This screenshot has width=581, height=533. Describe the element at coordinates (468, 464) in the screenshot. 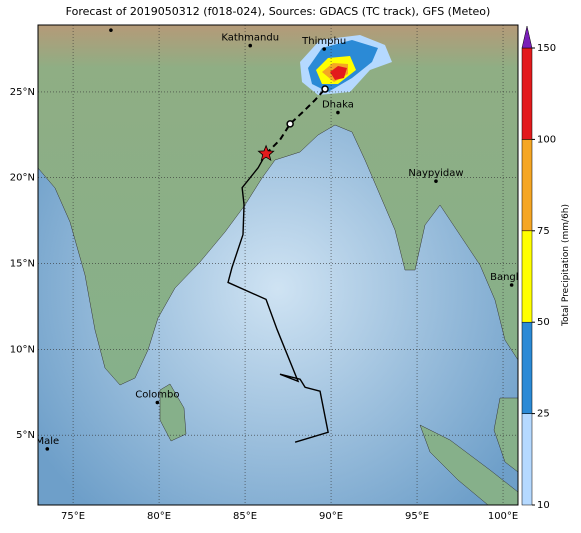

I see `sumatra` at that location.